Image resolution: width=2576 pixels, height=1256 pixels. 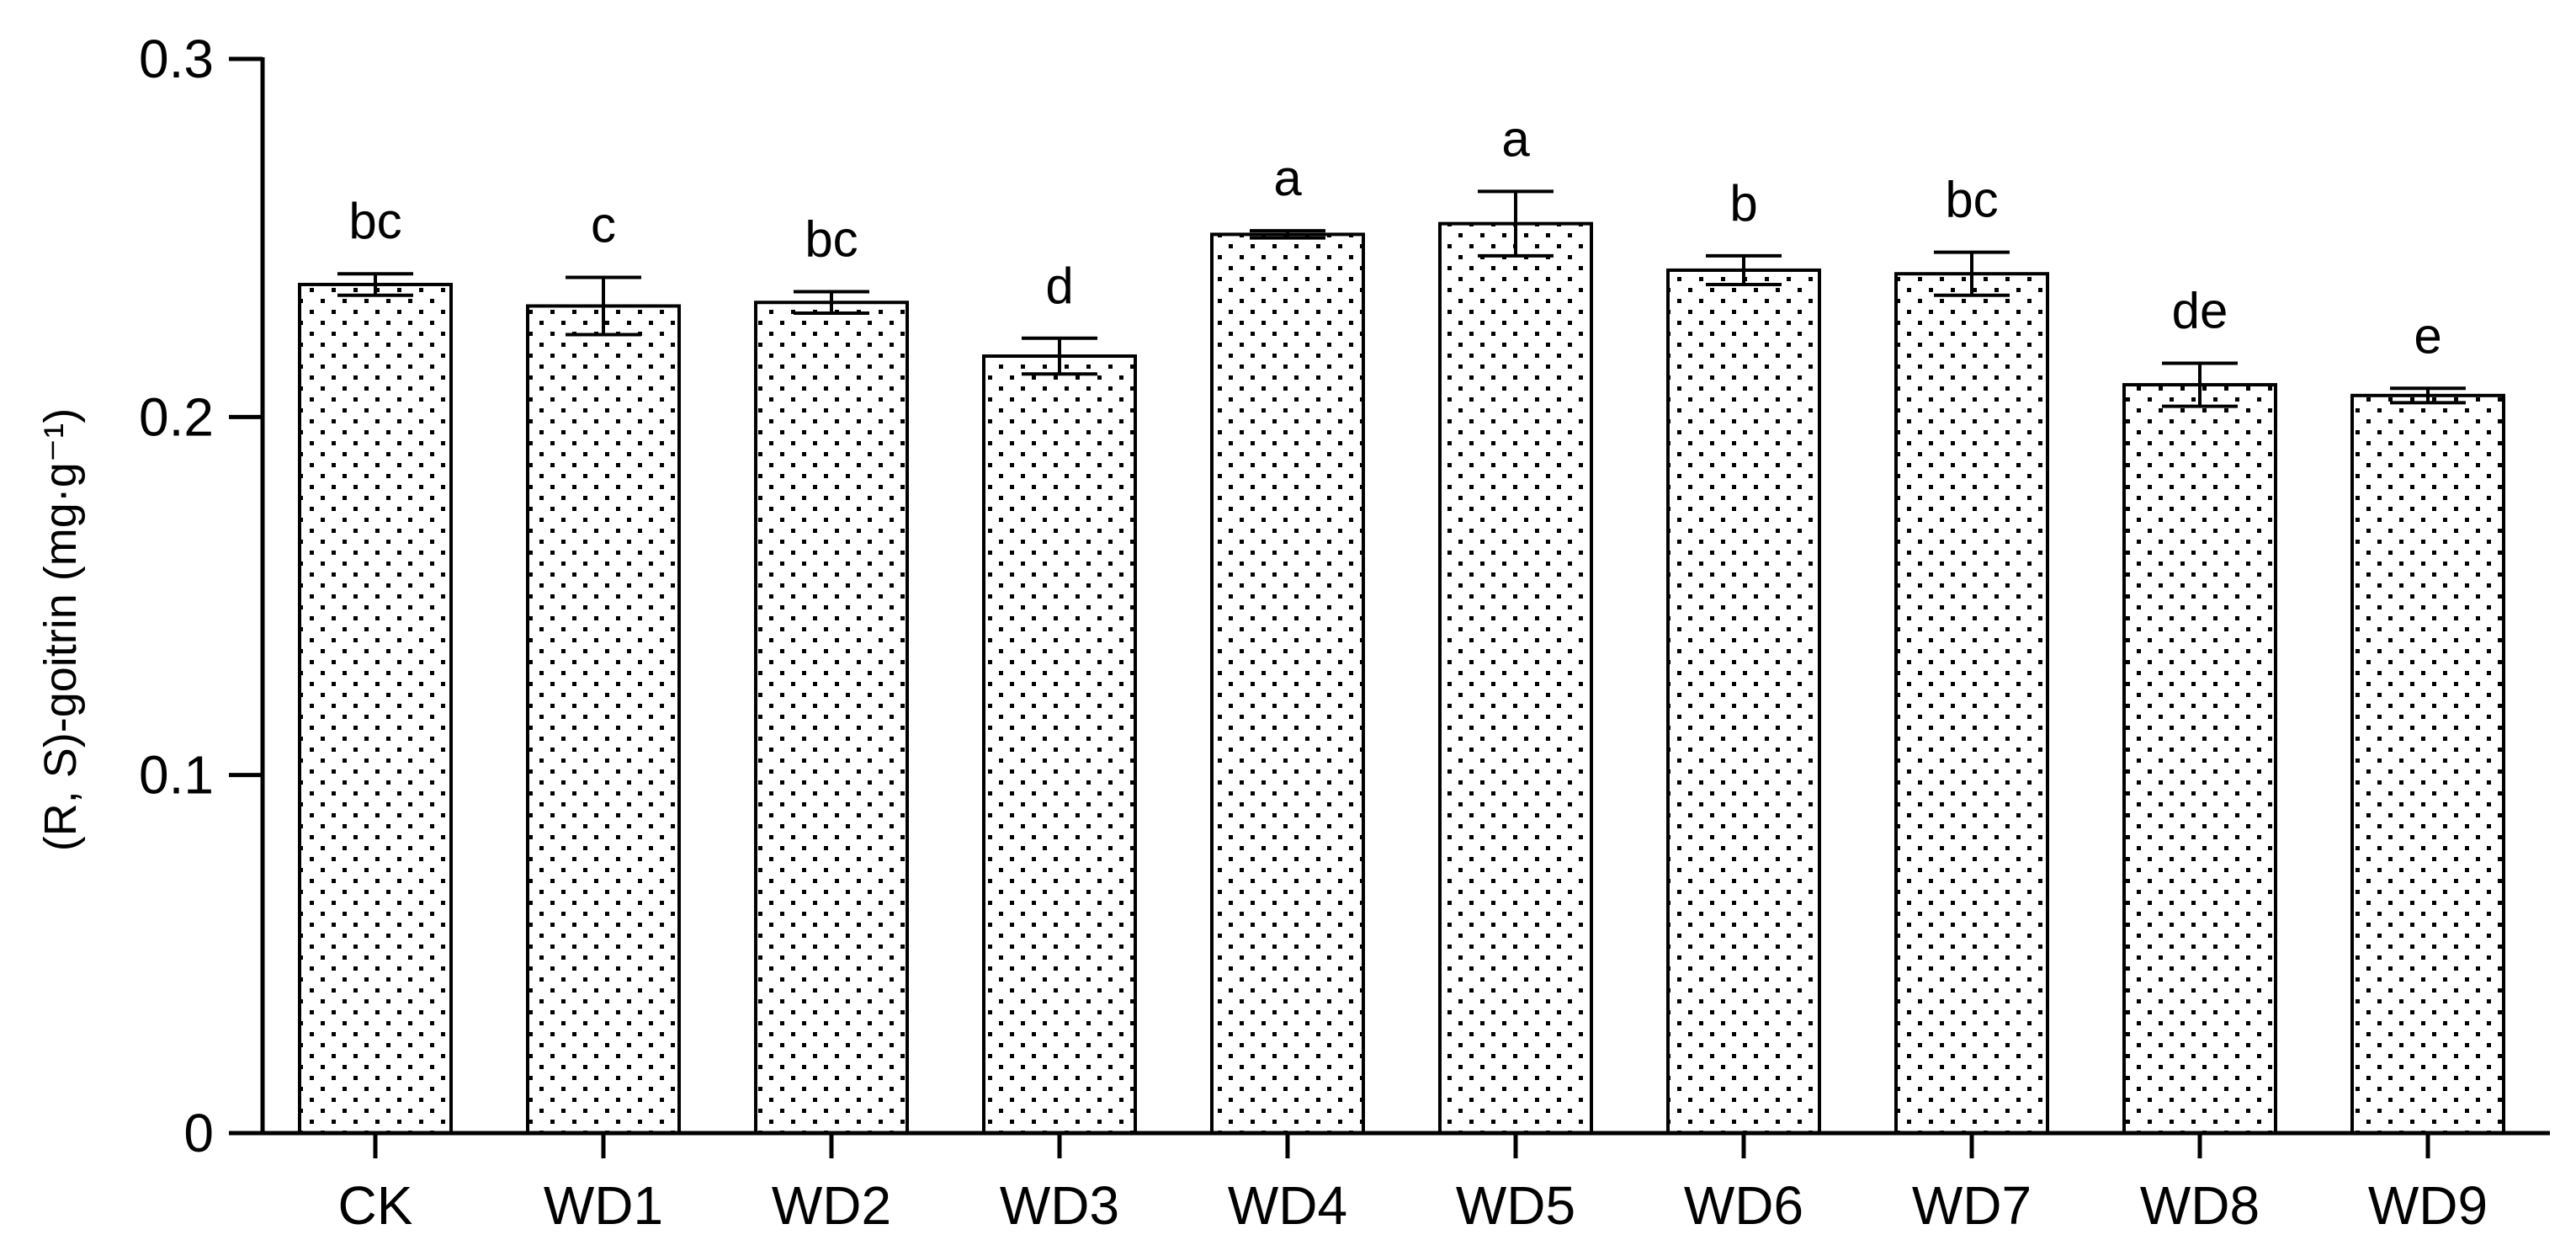 I want to click on x-tick-label-wd3: WD3, so click(x=1059, y=1205).